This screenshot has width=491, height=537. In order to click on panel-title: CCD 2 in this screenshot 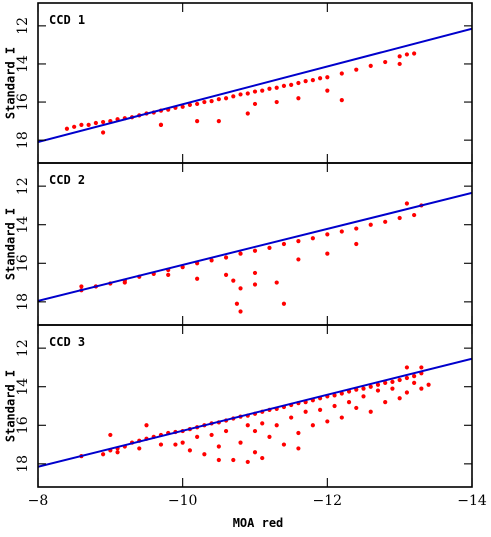, I will do `click(67, 180)`.